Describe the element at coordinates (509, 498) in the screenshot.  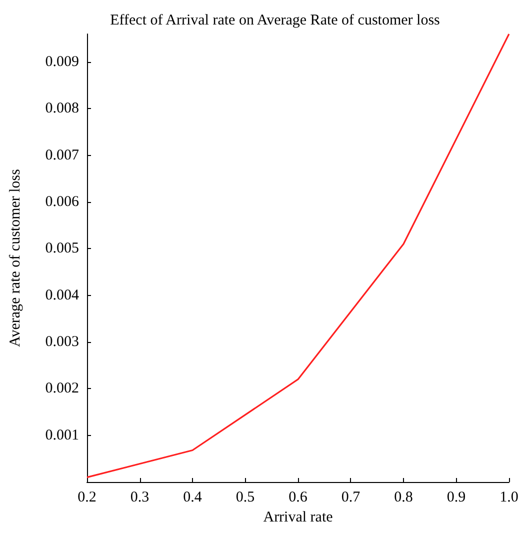
I see `x-tick-label: 1.0` at that location.